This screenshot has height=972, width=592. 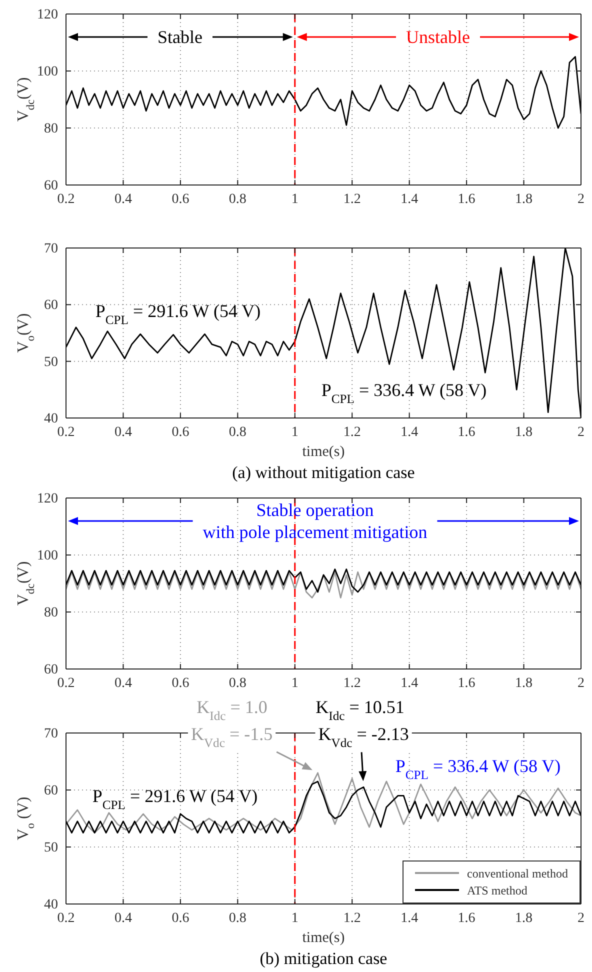 What do you see at coordinates (231, 737) in the screenshot?
I see `annotation: K$_{Vdc}$ = -1.5` at bounding box center [231, 737].